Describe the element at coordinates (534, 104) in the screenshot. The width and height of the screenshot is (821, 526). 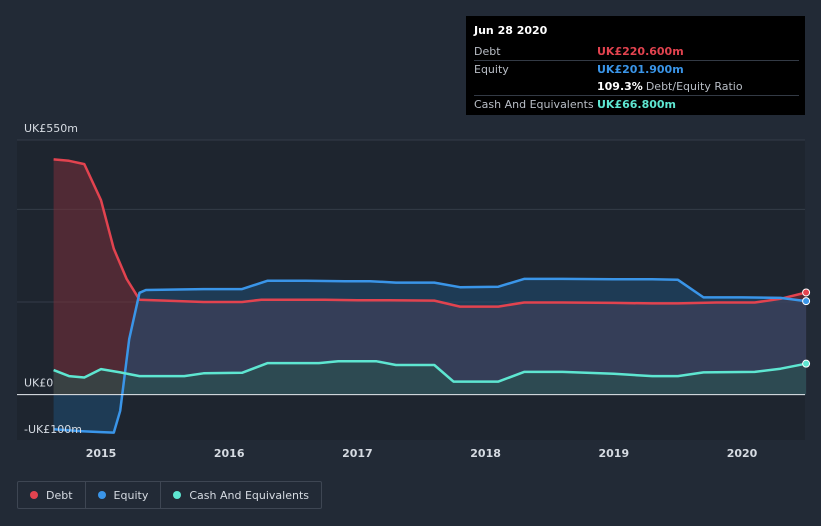
I see `tooltip-cash-label: Cash And Equivalents` at that location.